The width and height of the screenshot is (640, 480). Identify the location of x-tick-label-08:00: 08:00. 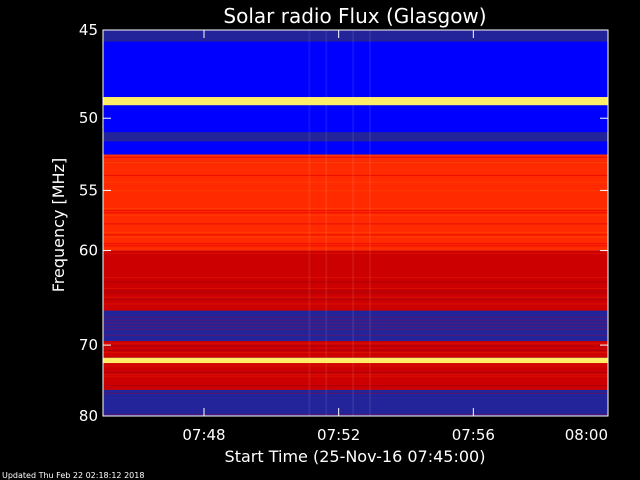
(586, 435).